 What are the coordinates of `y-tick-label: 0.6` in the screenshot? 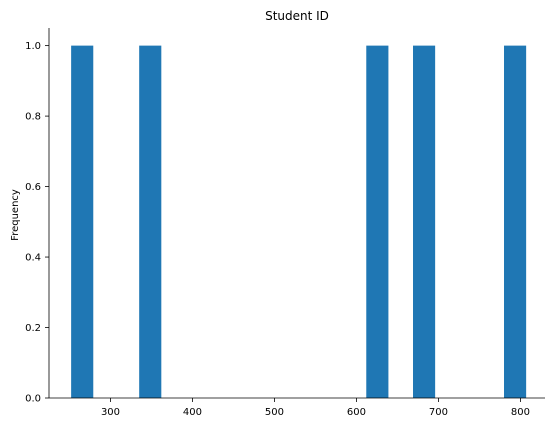 It's located at (33, 187).